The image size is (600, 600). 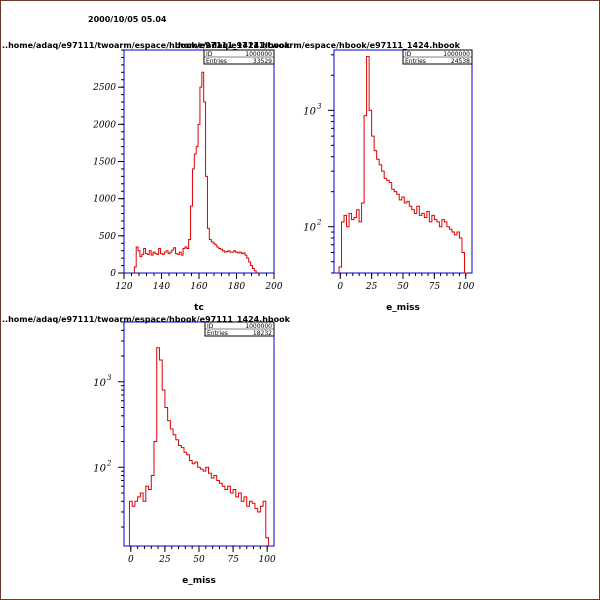 I want to click on x-tick-label: 200, so click(x=273, y=287).